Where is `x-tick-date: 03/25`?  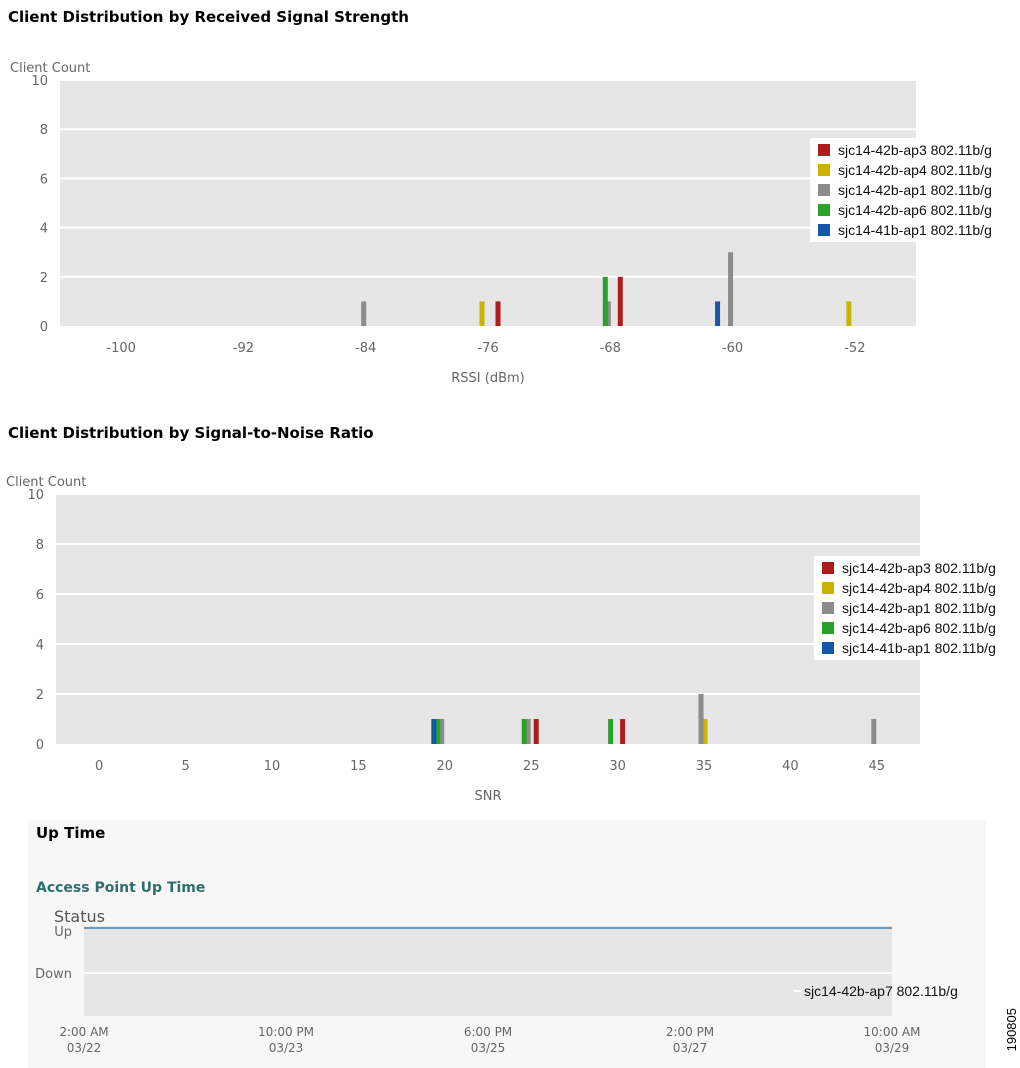 x-tick-date: 03/25 is located at coordinates (488, 1048).